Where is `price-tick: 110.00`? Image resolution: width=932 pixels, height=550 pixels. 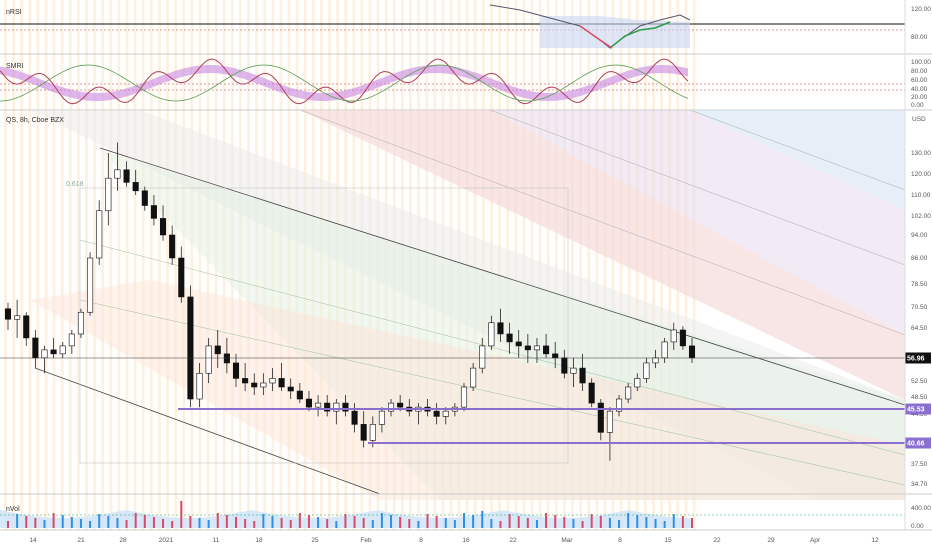 price-tick: 110.00 is located at coordinates (921, 195).